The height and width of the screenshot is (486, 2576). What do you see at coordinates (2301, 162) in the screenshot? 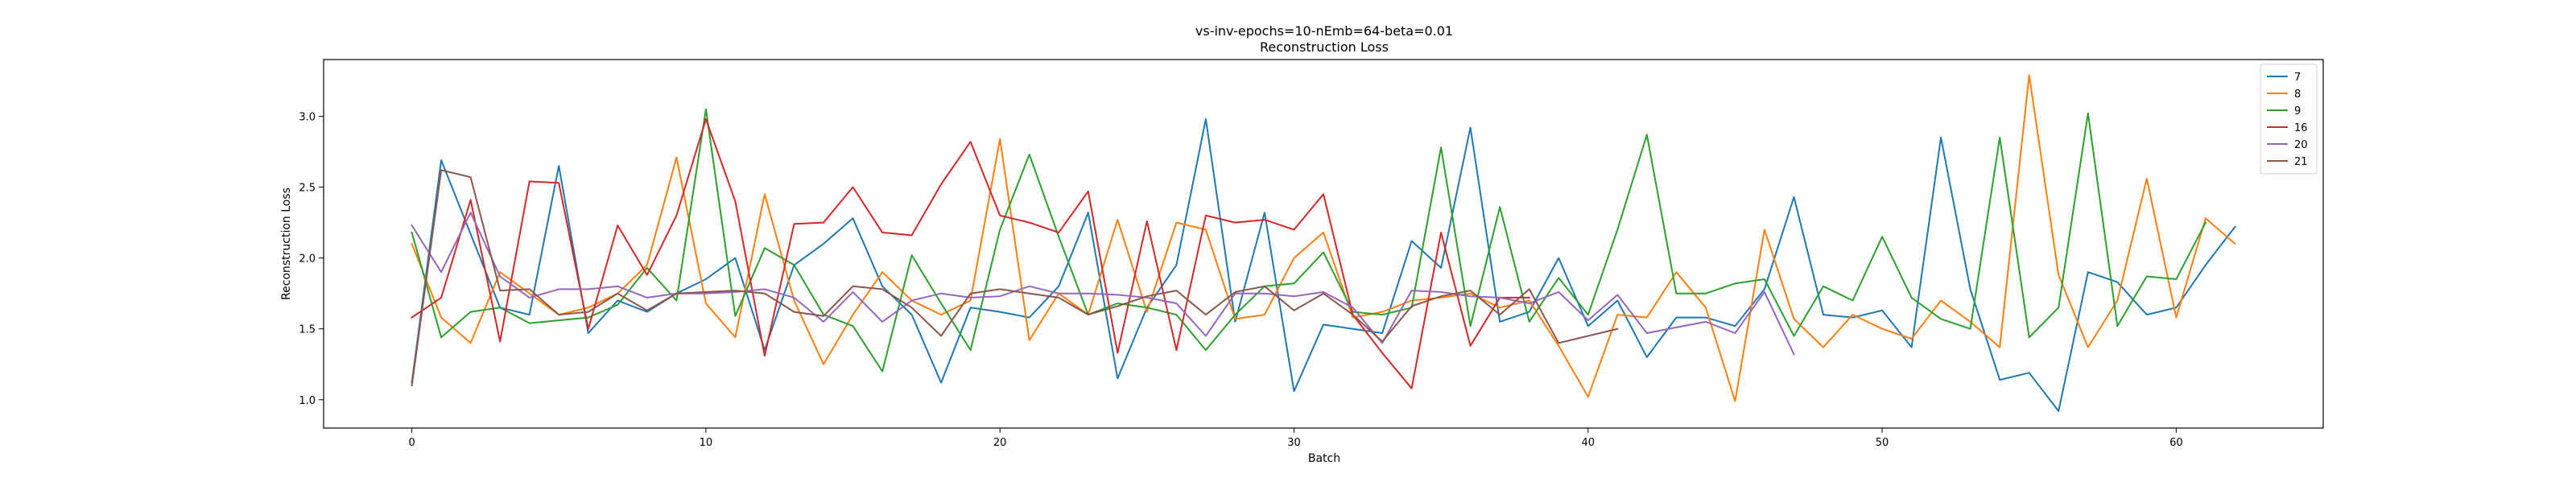
I see `legend-label-21: 21` at bounding box center [2301, 162].